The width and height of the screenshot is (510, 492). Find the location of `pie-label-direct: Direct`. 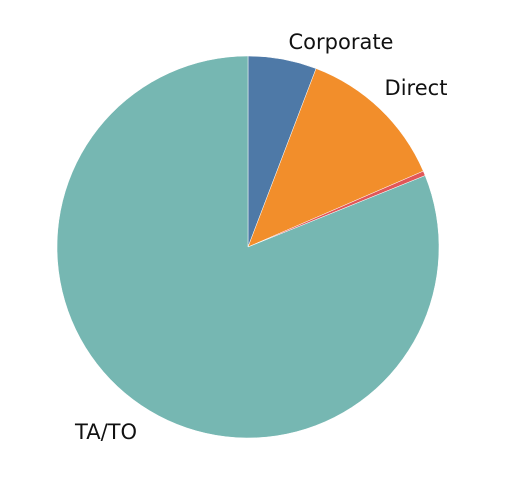

pie-label-direct: Direct is located at coordinates (416, 88).